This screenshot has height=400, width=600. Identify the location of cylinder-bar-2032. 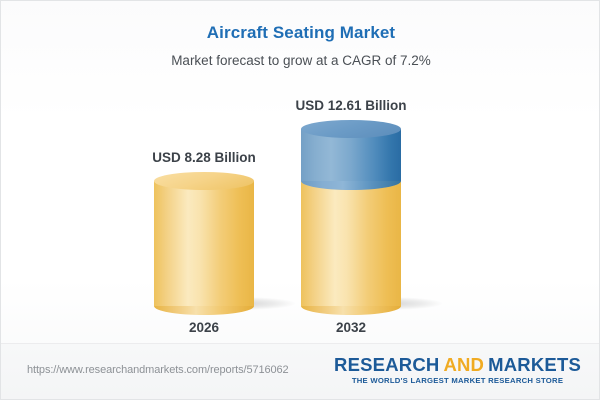
(371, 217).